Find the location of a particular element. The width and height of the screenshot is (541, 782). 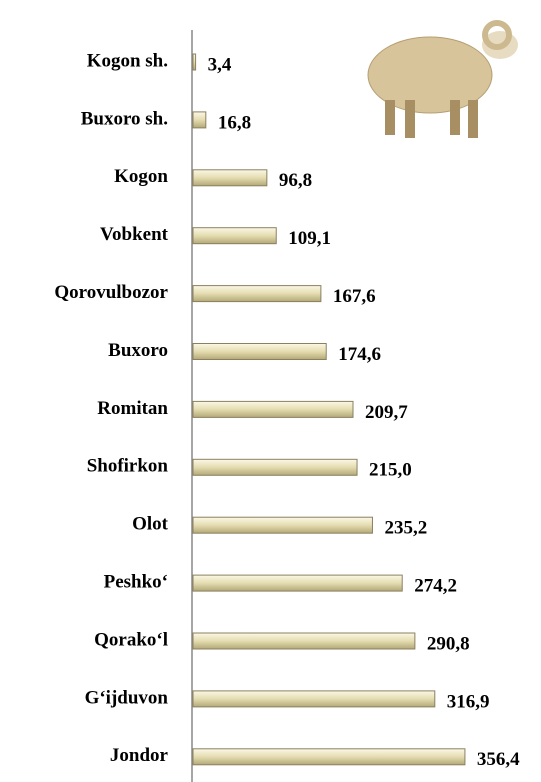

value-label: 235,2 is located at coordinates (405, 528).